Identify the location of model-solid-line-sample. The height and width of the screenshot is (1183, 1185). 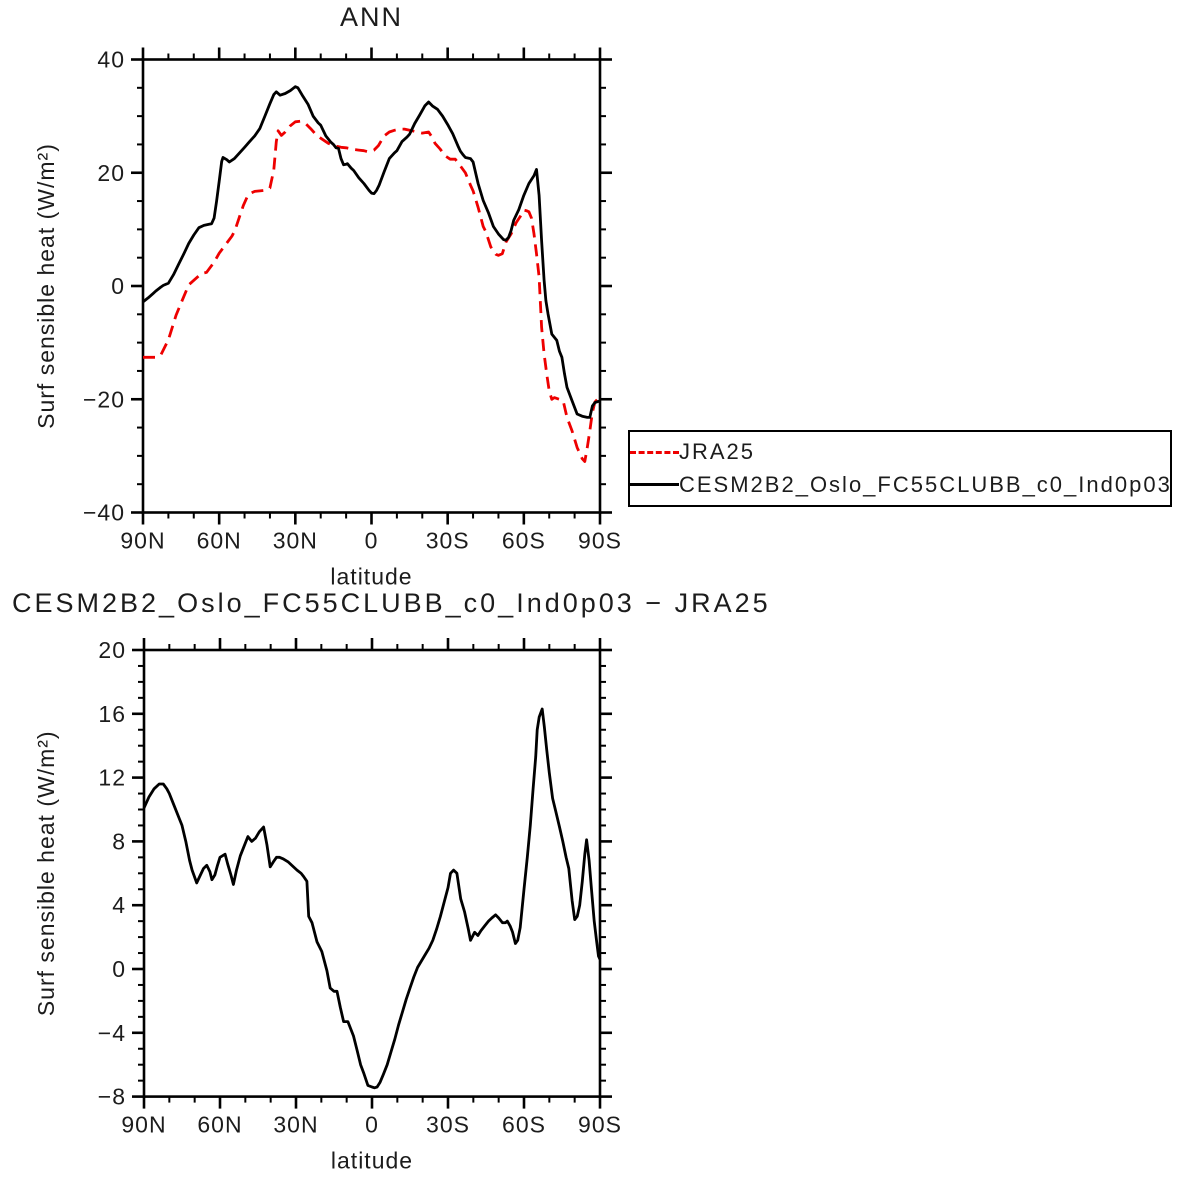
(654, 485).